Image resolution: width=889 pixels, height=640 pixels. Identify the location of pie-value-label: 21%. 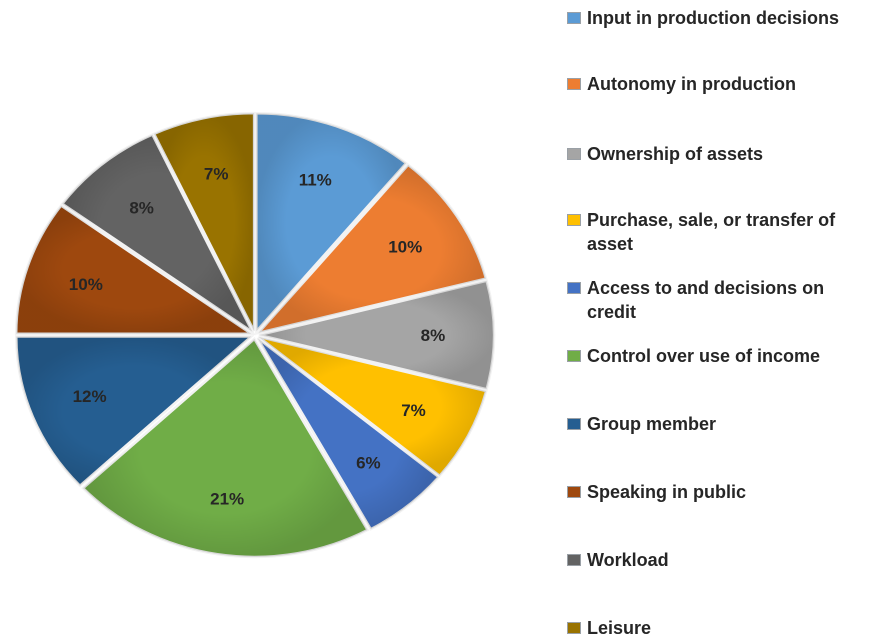
(227, 498).